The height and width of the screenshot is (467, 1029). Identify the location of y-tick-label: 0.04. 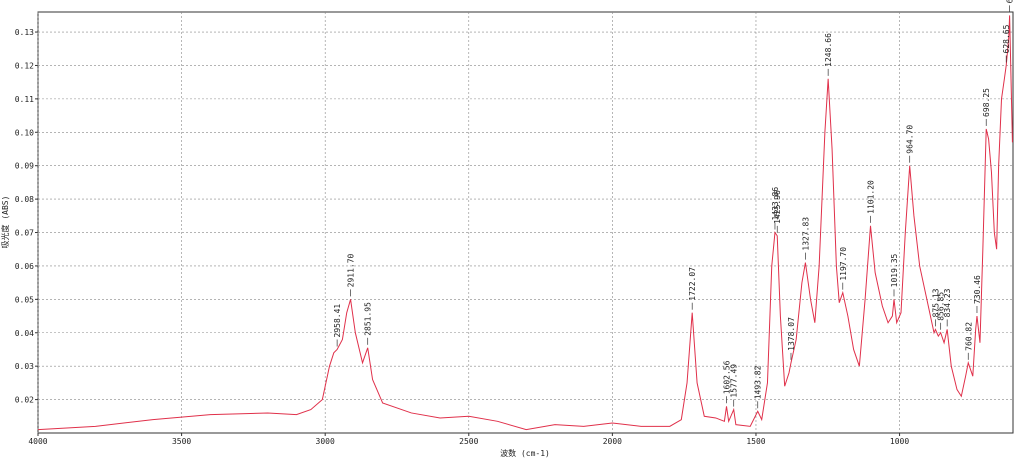
(24, 333).